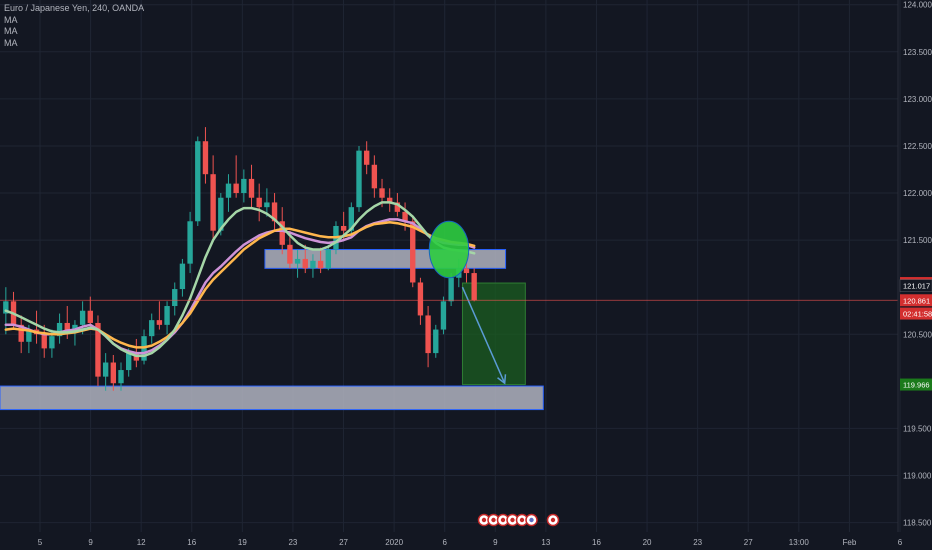  I want to click on time-axis: 5 9 12 16 19 23 27 2020 6 9 13 16 20 23 27 13:00 Feb 6, so click(470, 542).